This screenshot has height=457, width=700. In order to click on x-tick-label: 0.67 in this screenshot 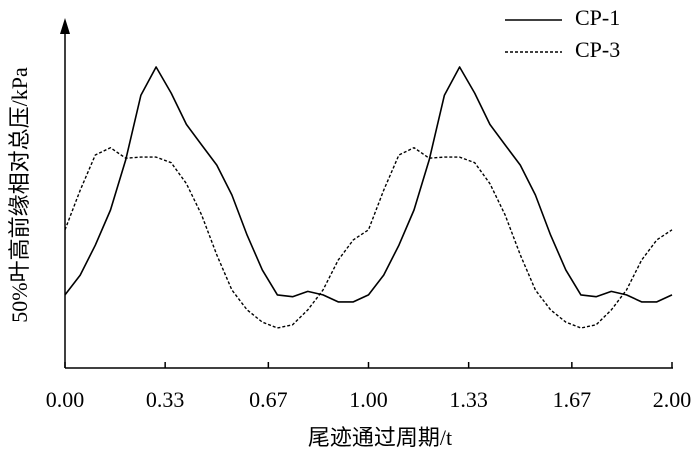, I will do `click(268, 399)`.